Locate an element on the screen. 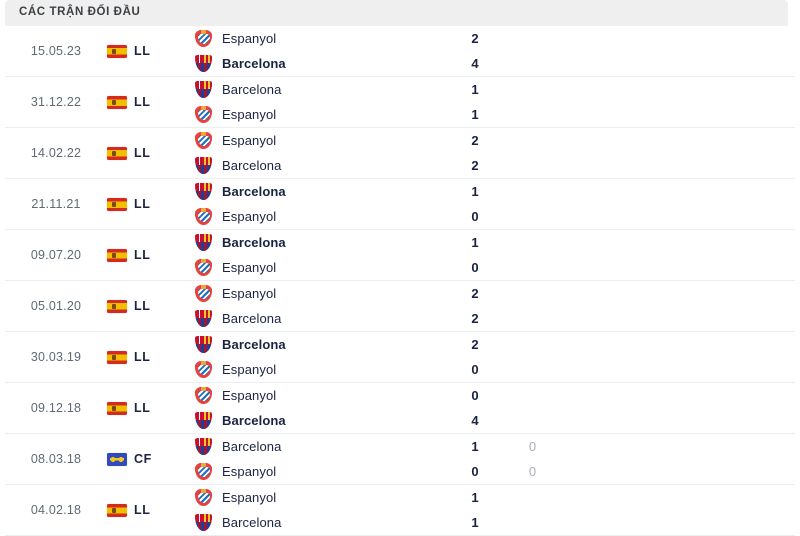 This screenshot has width=800, height=536. table-row: 15.05.23 LL Espanyol Barcelona 2 4 is located at coordinates (400, 51).